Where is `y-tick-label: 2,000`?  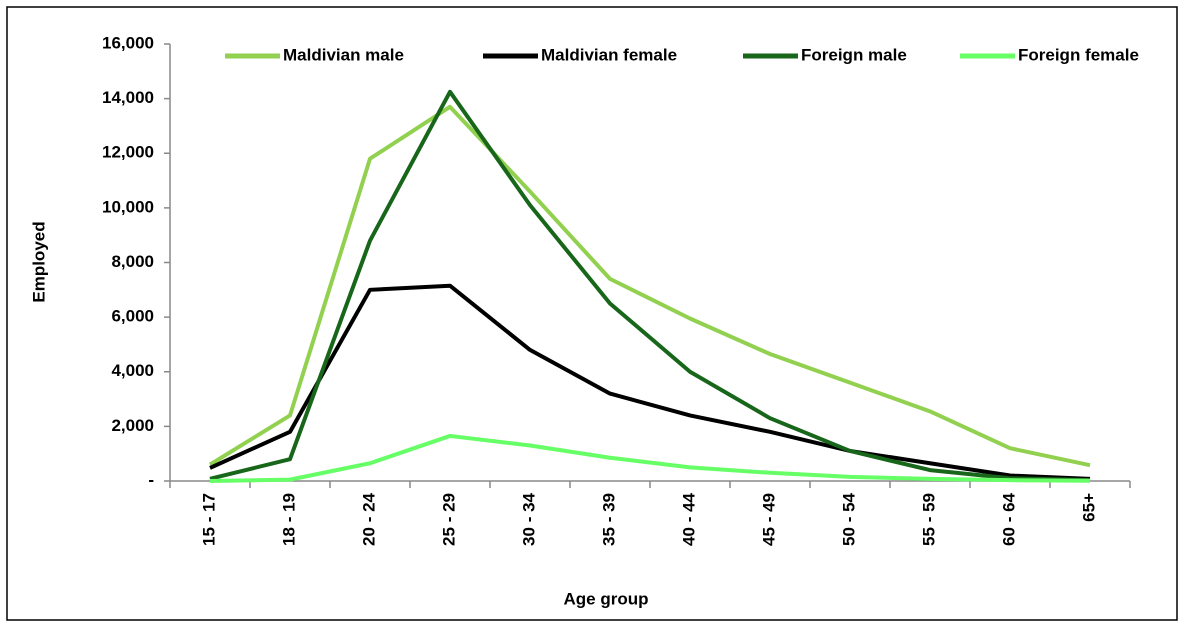
y-tick-label: 2,000 is located at coordinates (132, 425).